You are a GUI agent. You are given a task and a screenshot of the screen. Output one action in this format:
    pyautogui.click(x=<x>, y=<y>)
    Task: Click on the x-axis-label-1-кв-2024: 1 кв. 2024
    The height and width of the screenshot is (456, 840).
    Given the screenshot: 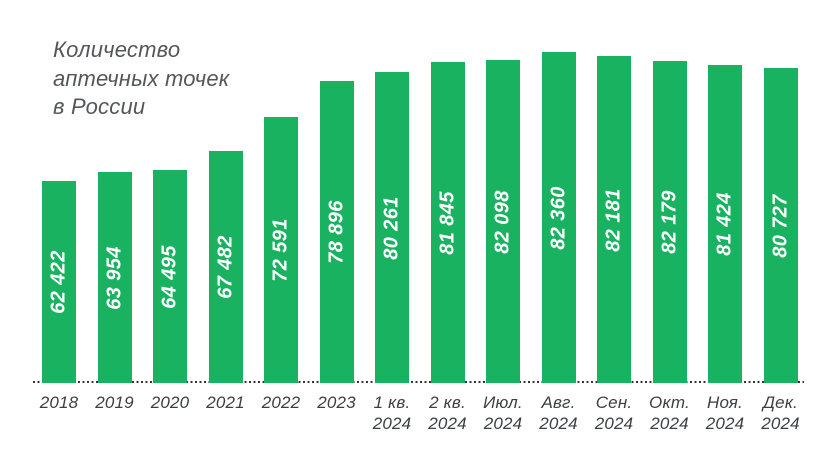 What is the action you would take?
    pyautogui.click(x=392, y=413)
    